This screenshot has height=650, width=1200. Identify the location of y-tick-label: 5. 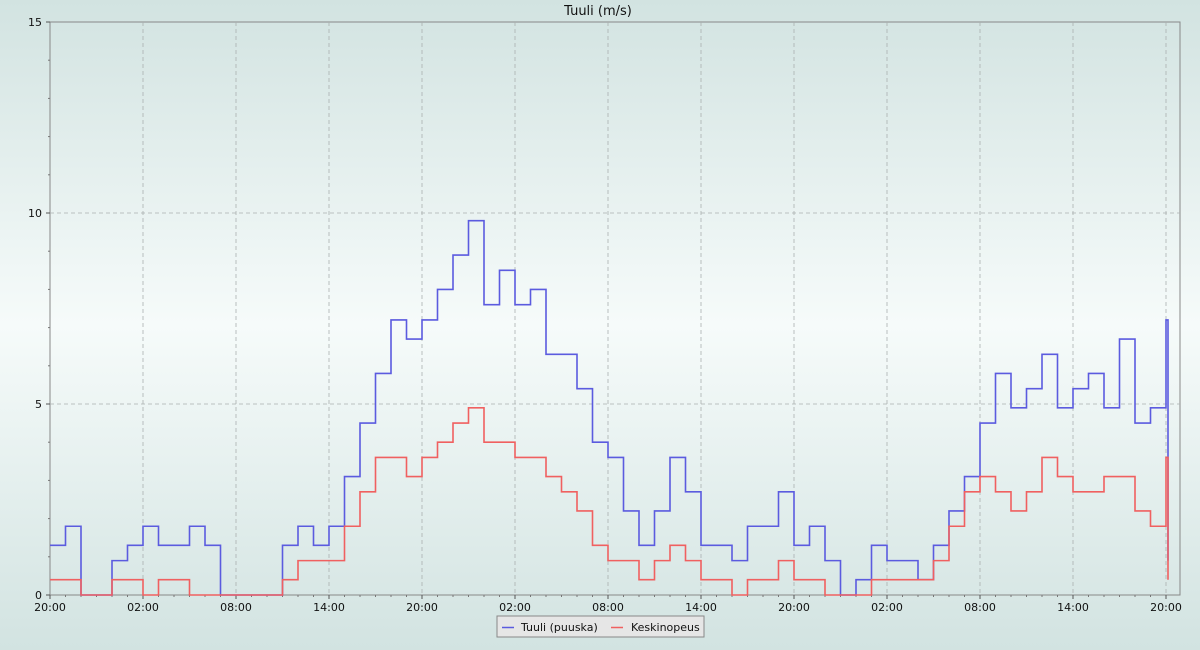
(38, 404).